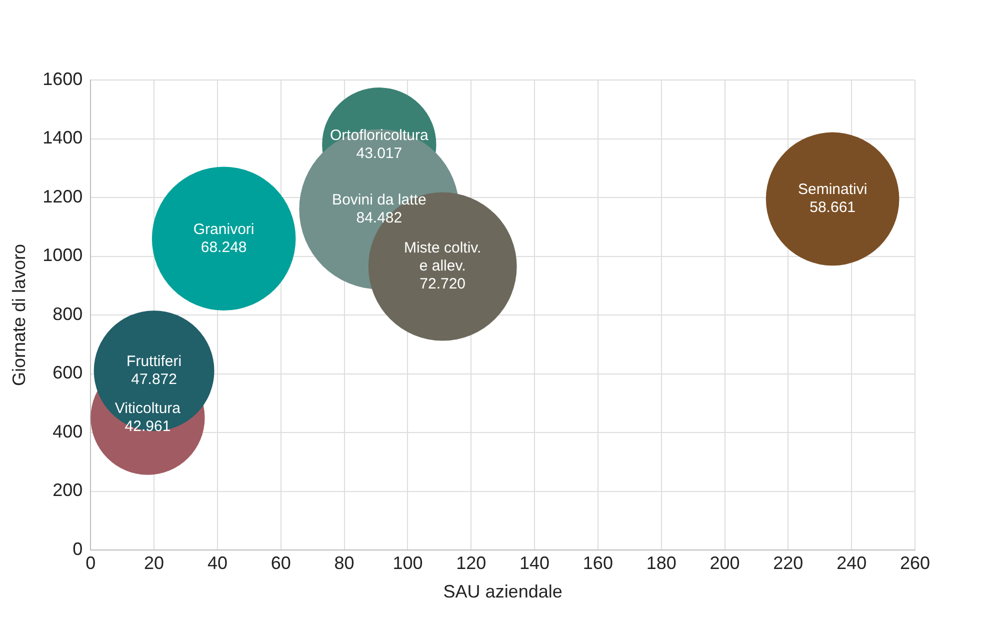  Describe the element at coordinates (379, 153) in the screenshot. I see `data-label: 43.017` at that location.